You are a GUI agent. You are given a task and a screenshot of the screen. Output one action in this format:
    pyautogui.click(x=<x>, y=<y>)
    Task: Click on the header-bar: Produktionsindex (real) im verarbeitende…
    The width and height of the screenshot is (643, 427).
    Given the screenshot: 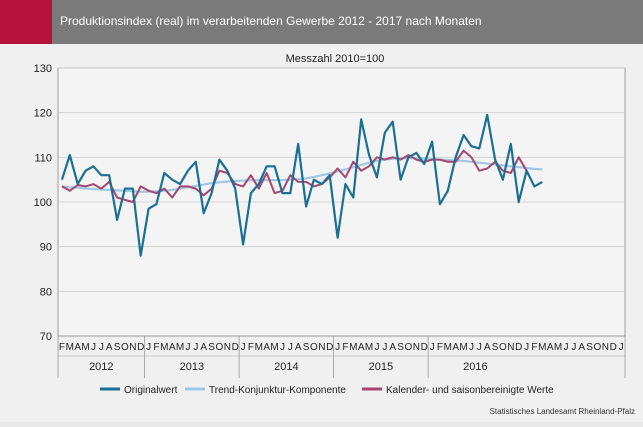 What is the action you would take?
    pyautogui.click(x=321, y=22)
    